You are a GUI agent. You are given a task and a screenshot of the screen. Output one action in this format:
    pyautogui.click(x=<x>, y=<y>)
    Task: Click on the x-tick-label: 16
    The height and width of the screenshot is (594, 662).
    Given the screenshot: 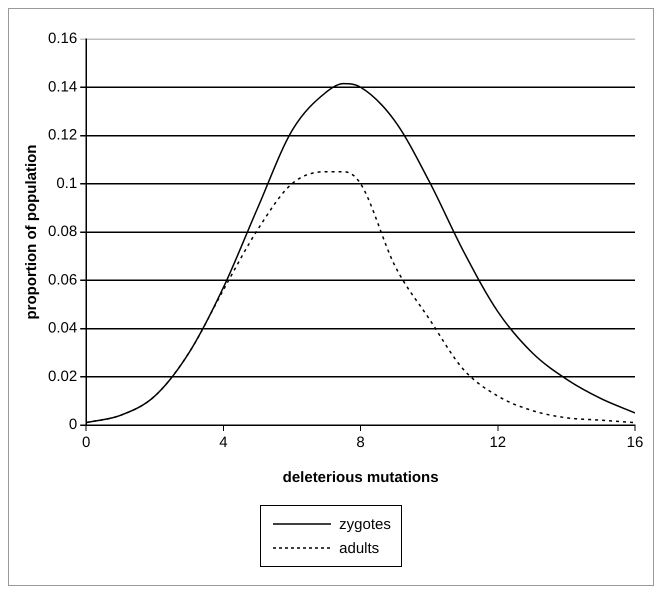 What is the action you would take?
    pyautogui.click(x=635, y=443)
    